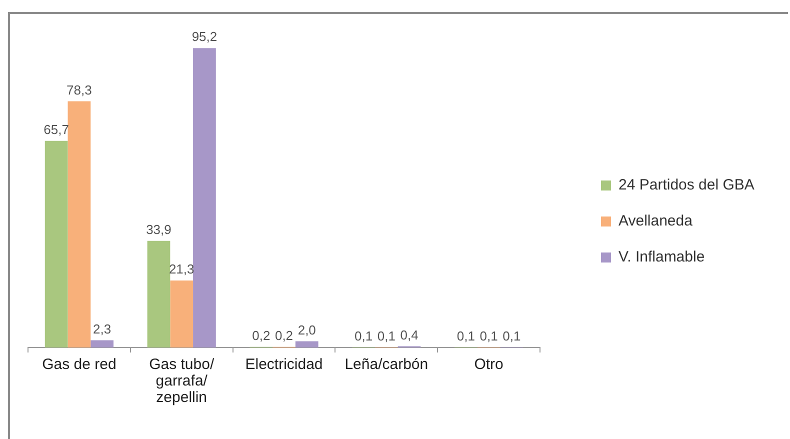  Describe the element at coordinates (661, 257) in the screenshot. I see `legend-label: V. Inflamable` at that location.